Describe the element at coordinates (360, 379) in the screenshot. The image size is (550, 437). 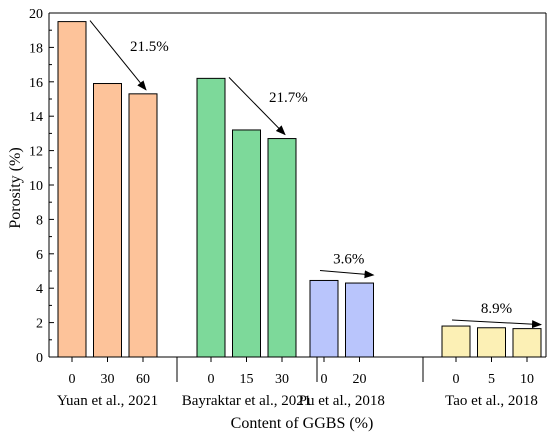
I see `x-tick-label: 20` at that location.